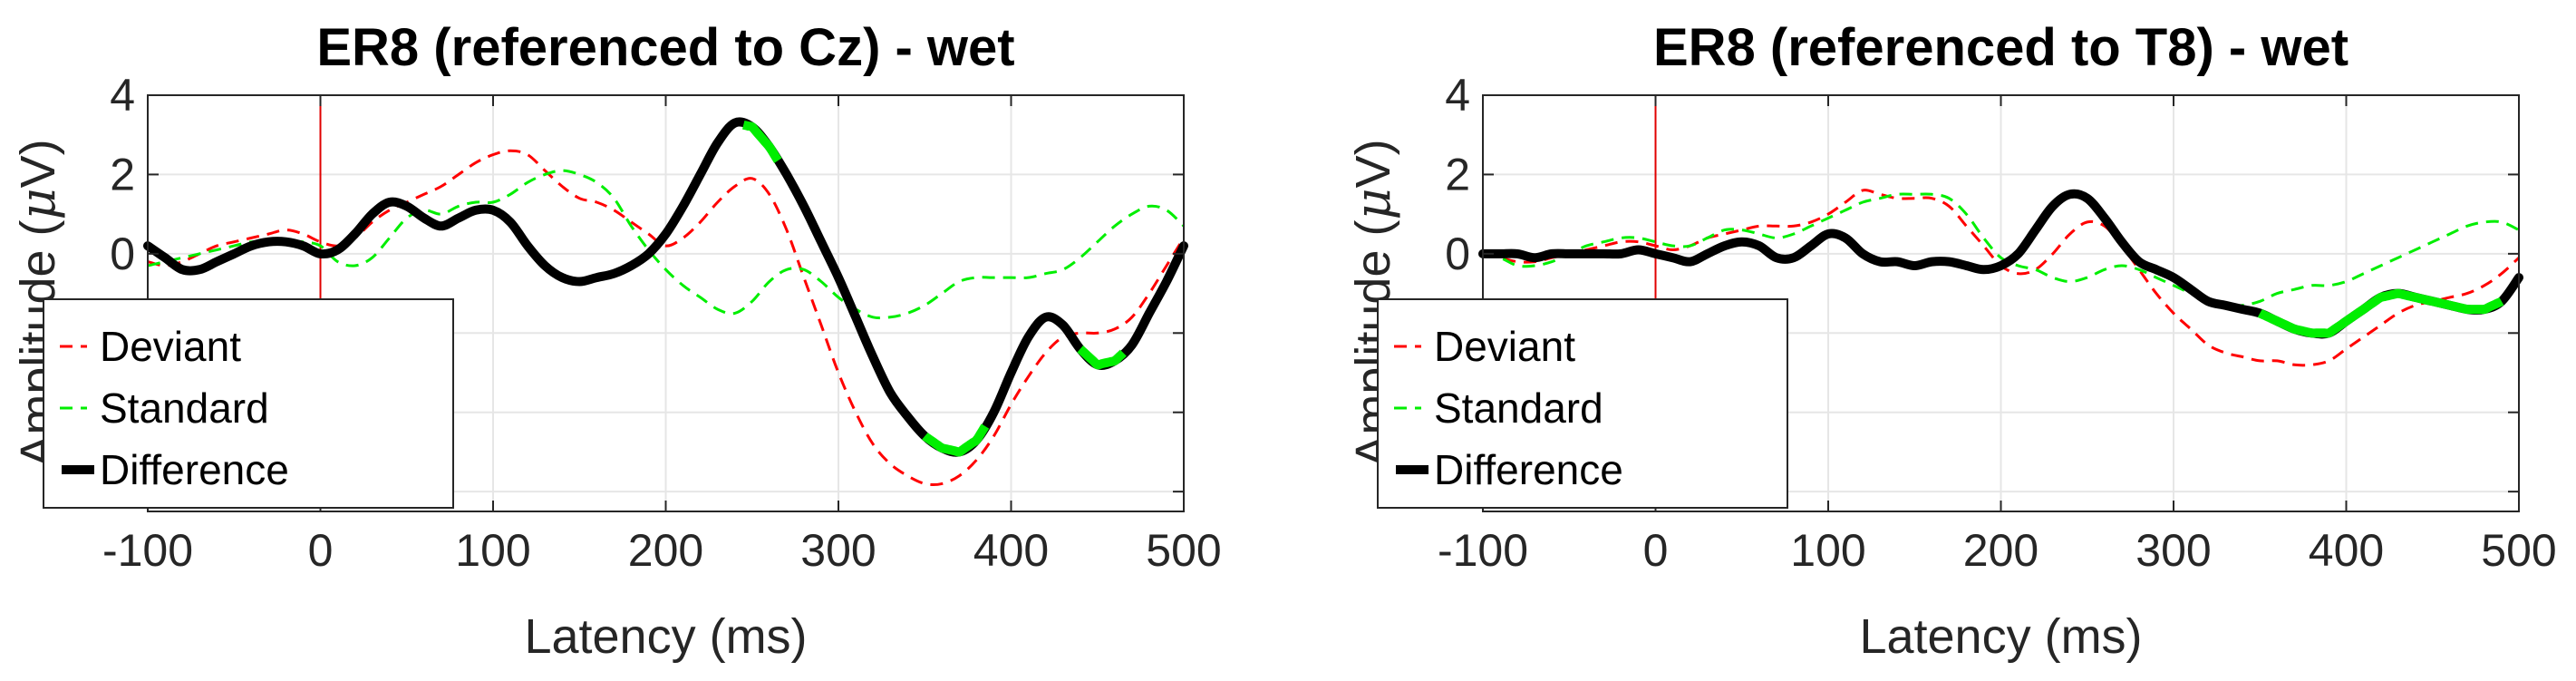 The image size is (2576, 681). Describe the element at coordinates (2000, 47) in the screenshot. I see `chart-title: ER8 (referenced to T8) - wet` at that location.